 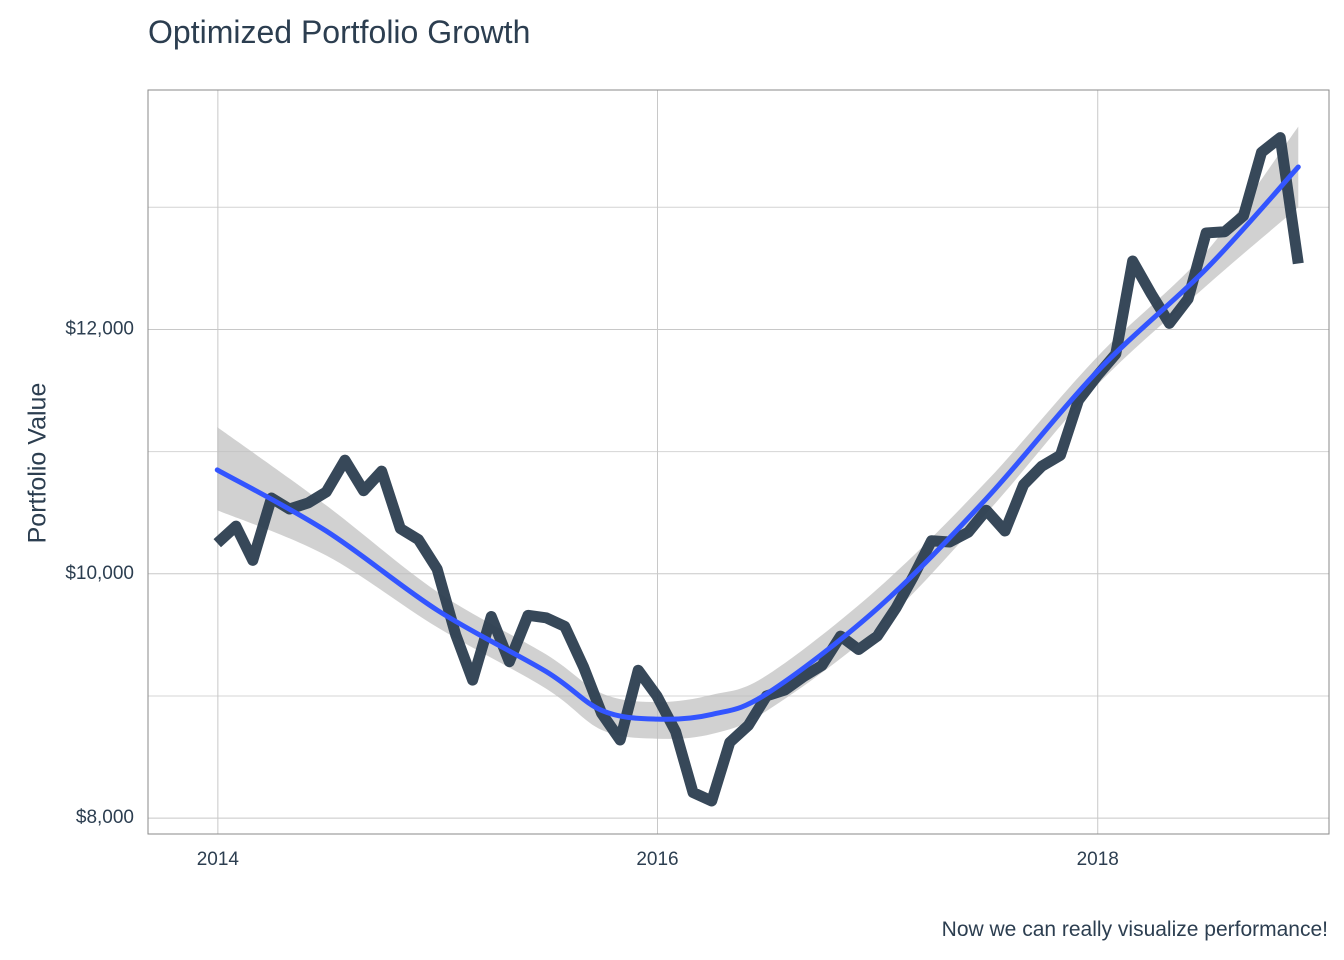 What do you see at coordinates (105, 817) in the screenshot?
I see `y-tick-label-0: $8,000` at bounding box center [105, 817].